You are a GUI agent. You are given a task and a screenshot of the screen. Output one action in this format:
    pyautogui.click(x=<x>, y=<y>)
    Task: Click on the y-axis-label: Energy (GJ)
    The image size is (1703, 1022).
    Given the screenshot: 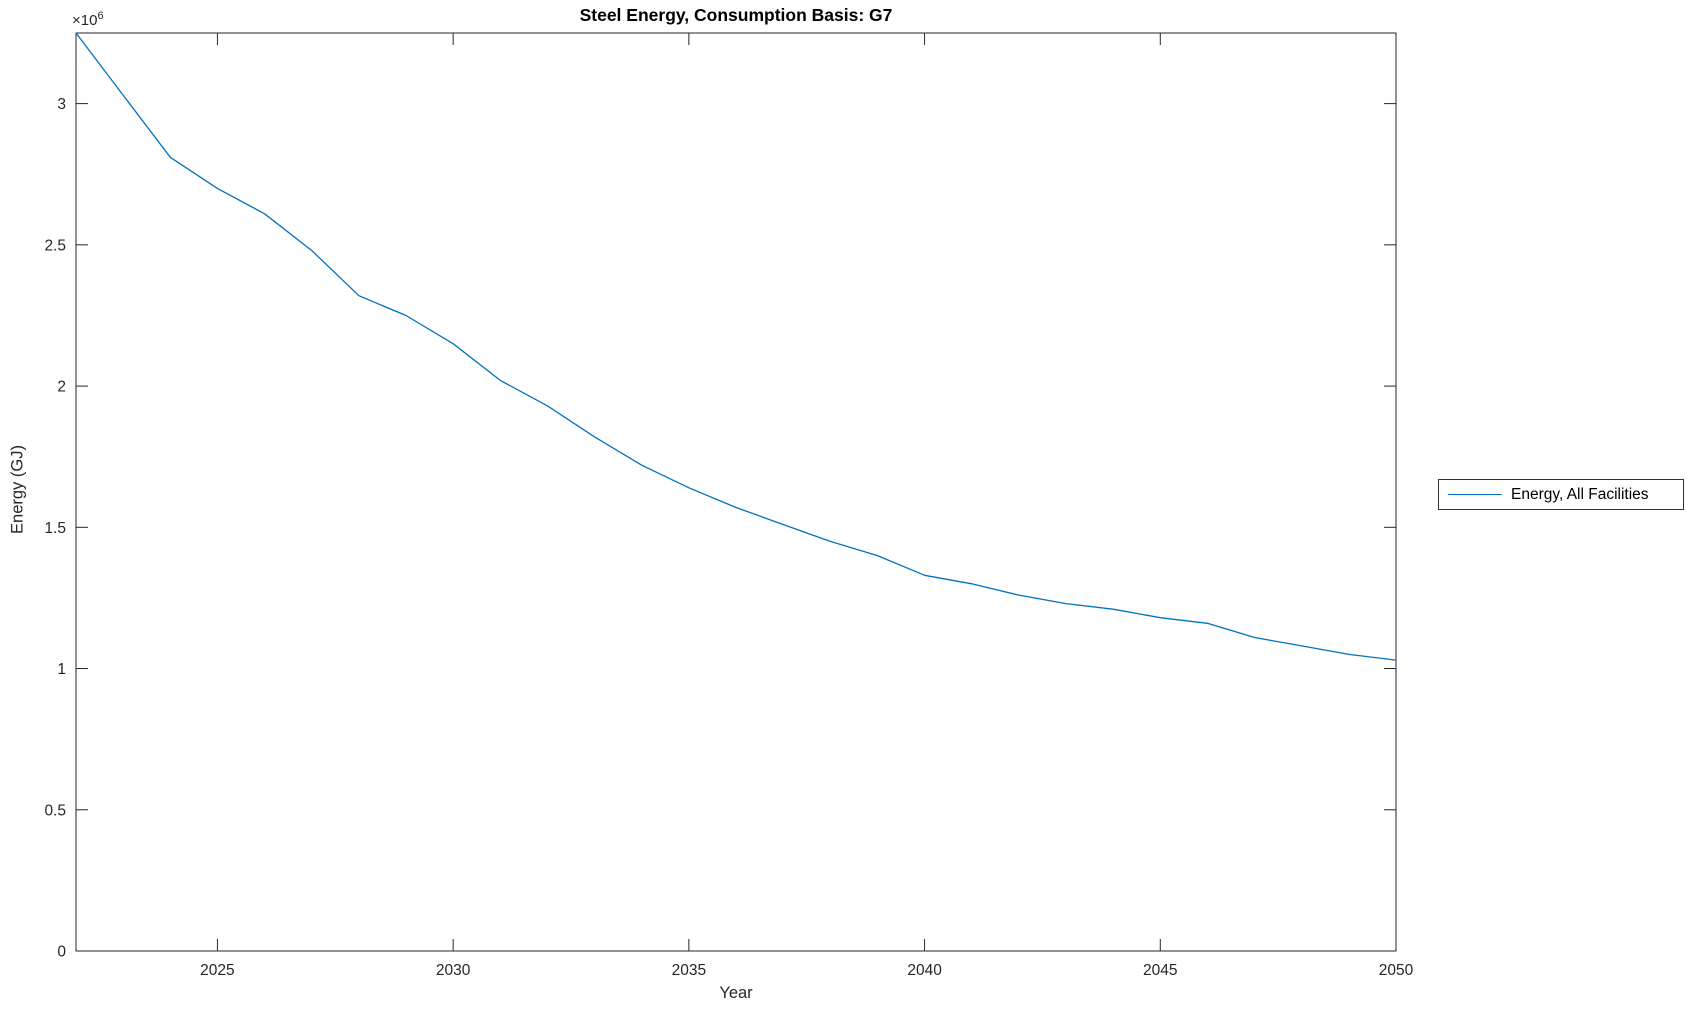 What is the action you would take?
    pyautogui.click(x=17, y=489)
    